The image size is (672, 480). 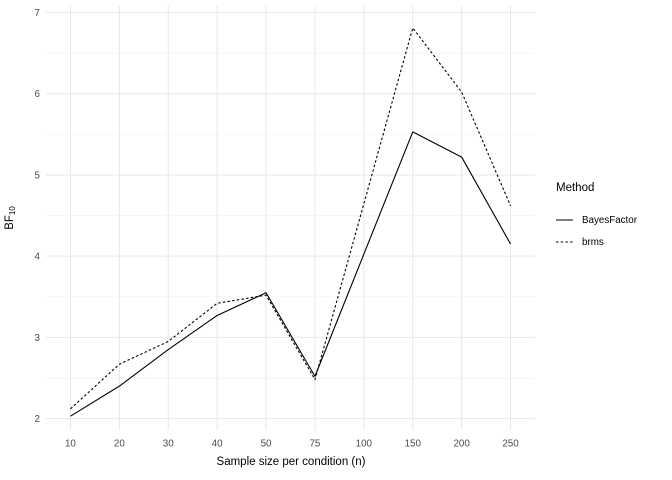 I want to click on x-axis-title: Sample size per condition (n), so click(x=291, y=462).